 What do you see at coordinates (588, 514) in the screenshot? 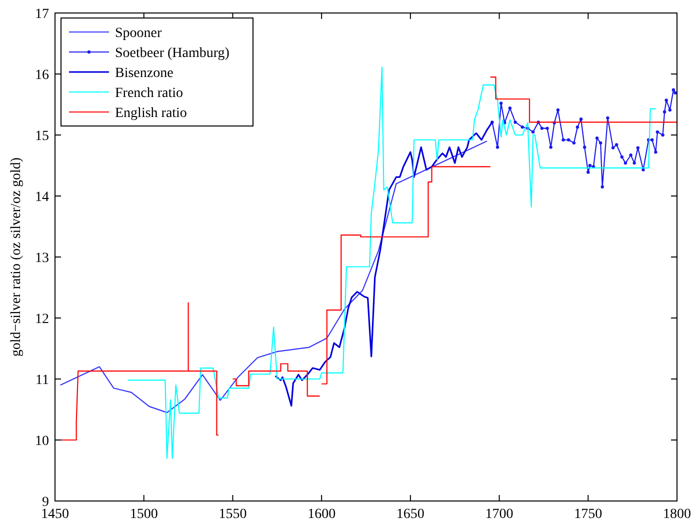
I see `x-tick-label: 1750` at bounding box center [588, 514].